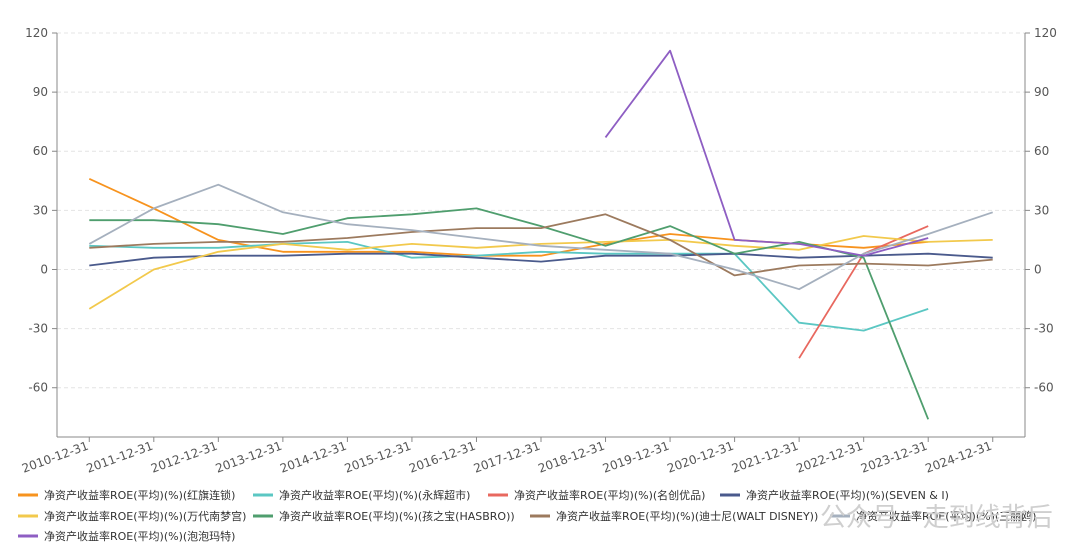 This screenshot has width=1080, height=559. I want to click on x-tick-label: 2023-12-31, so click(894, 457).